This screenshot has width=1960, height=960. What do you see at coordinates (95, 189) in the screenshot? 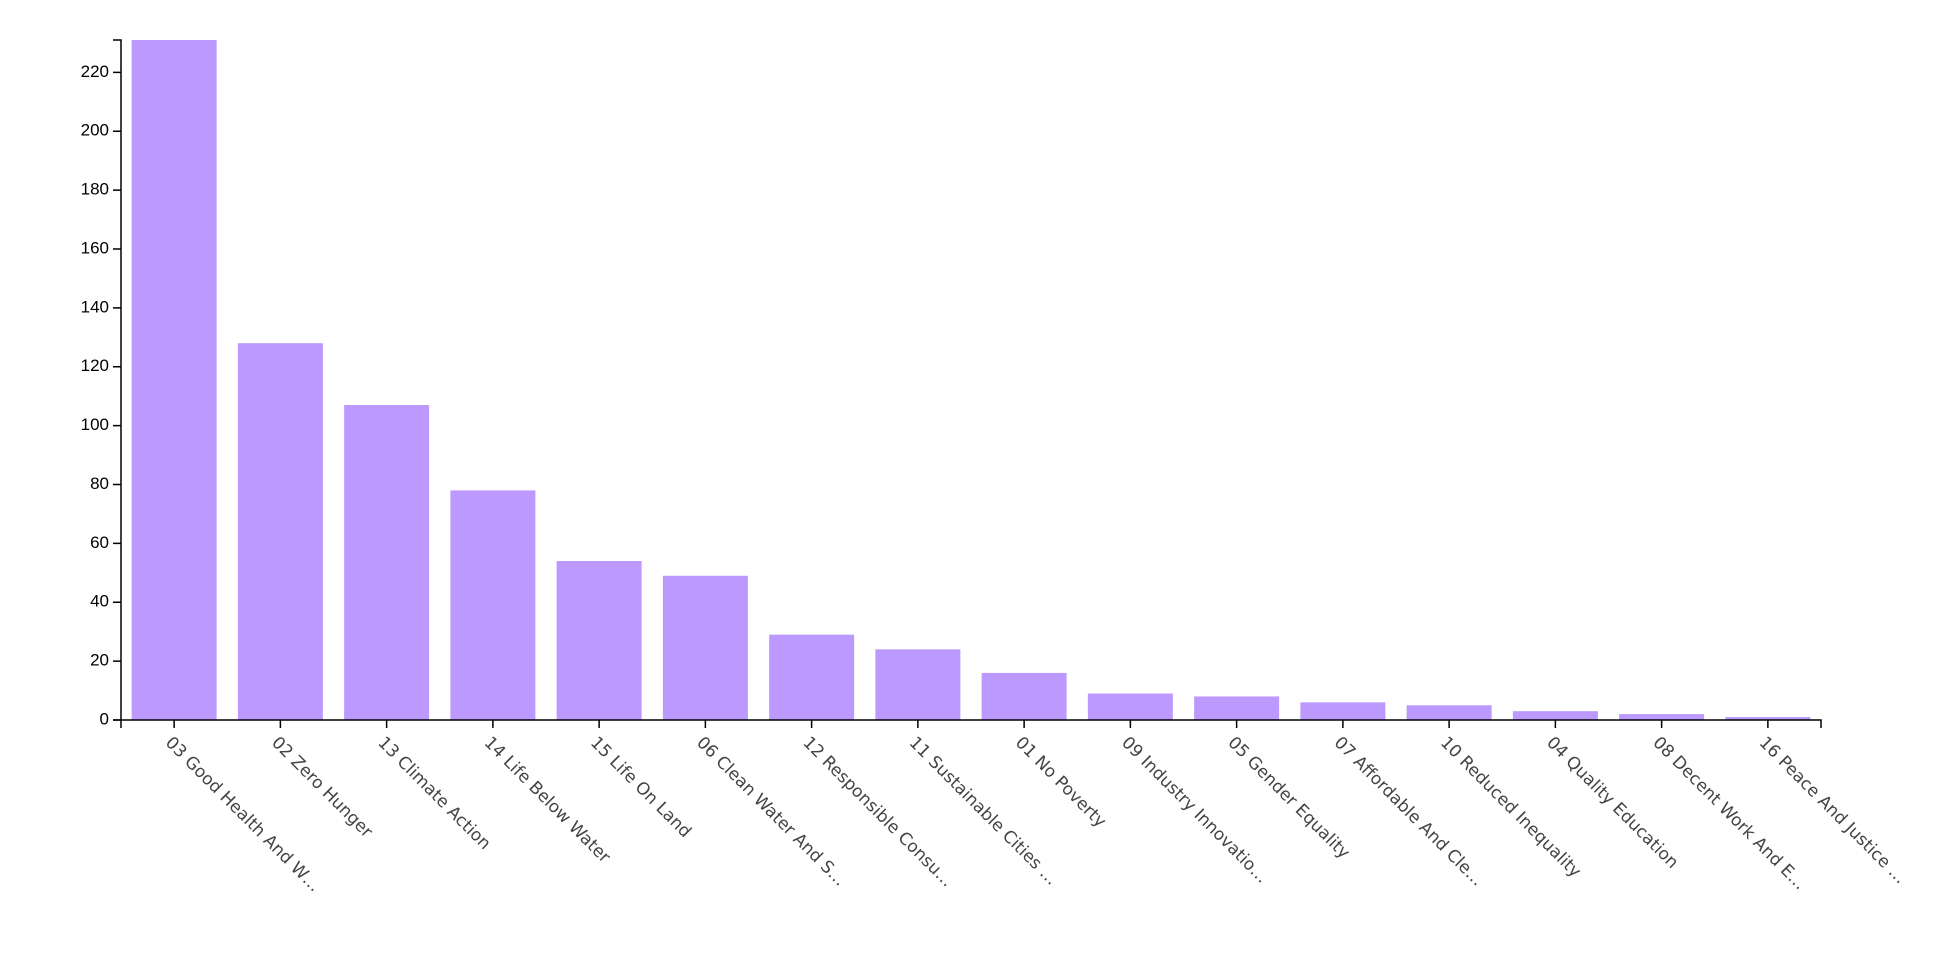
I see `y-tick-label: 180` at bounding box center [95, 189].